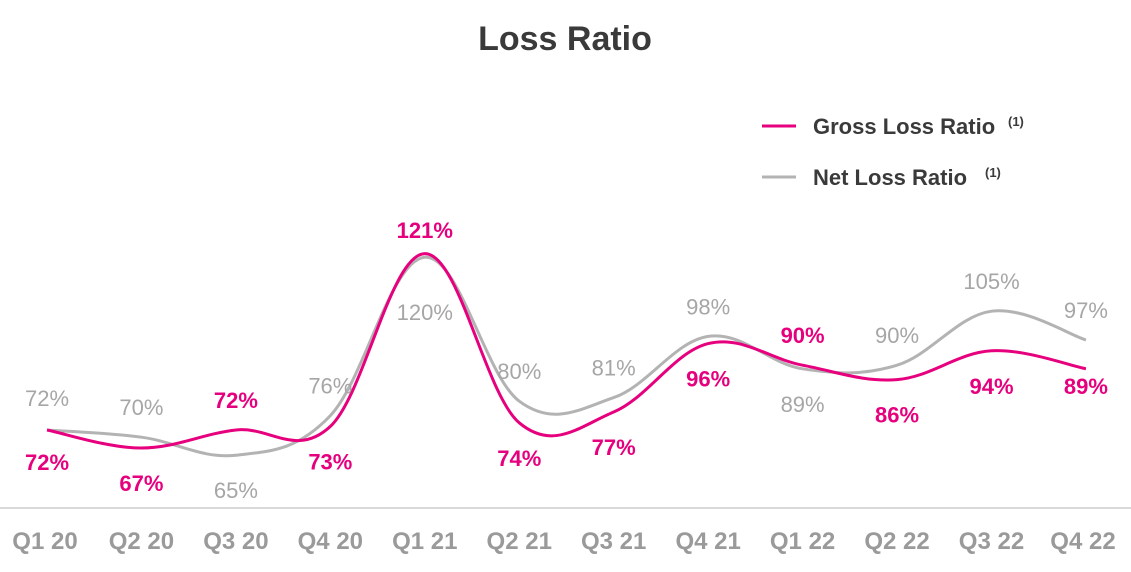 The image size is (1131, 572). I want to click on gross-data-label: 73%, so click(330, 461).